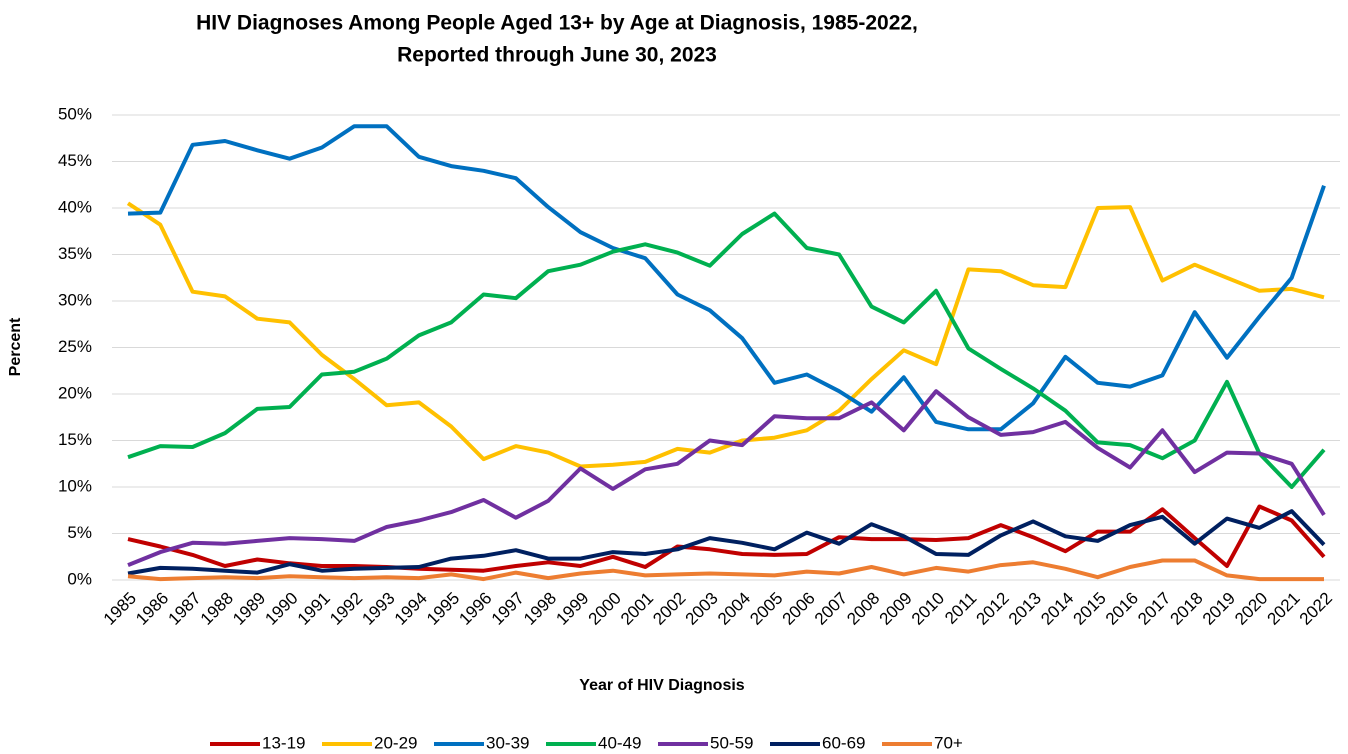  What do you see at coordinates (283, 742) in the screenshot?
I see `legend-label: 13-19` at bounding box center [283, 742].